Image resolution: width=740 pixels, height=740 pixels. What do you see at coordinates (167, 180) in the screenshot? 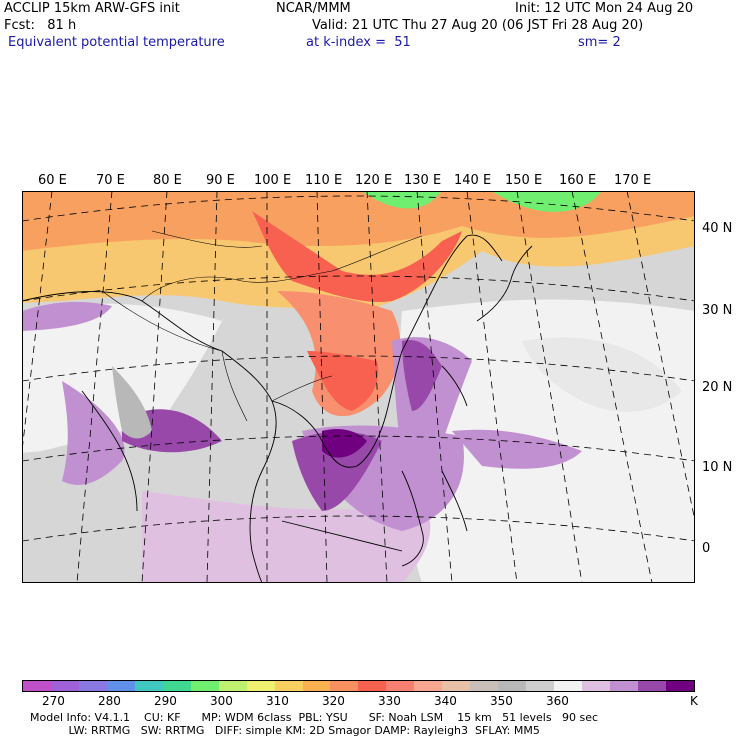
I see `lon-label-80e: 80 E` at bounding box center [167, 180].